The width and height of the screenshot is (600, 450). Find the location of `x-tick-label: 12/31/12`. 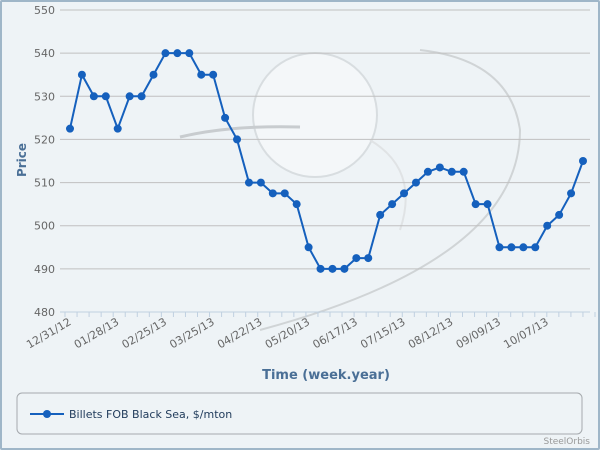

x-tick-label: 12/31/12 is located at coordinates (48, 333).